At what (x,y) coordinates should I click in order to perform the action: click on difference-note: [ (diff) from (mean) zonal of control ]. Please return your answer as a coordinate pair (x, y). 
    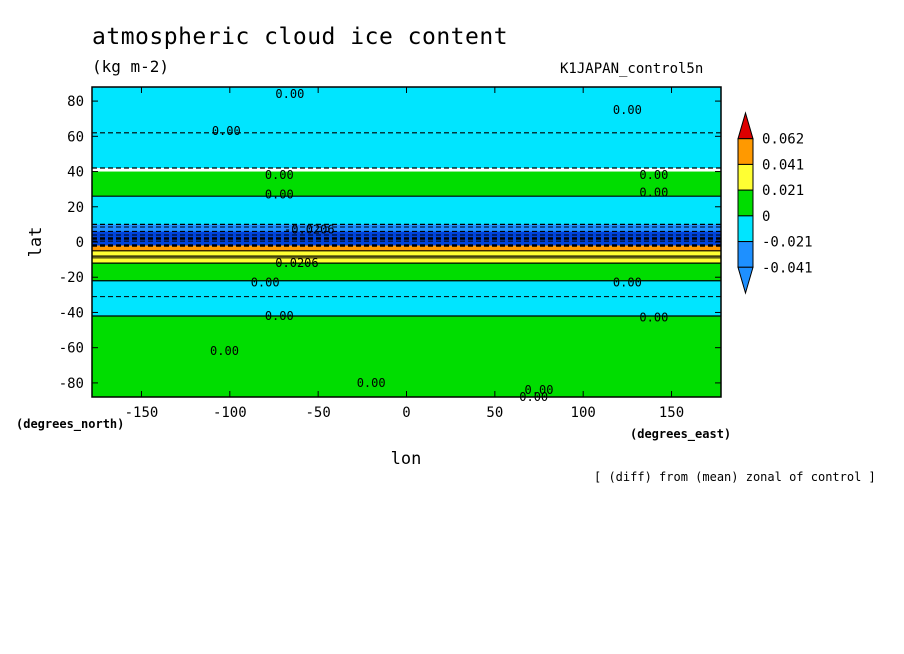
    Looking at the image, I should click on (735, 477).